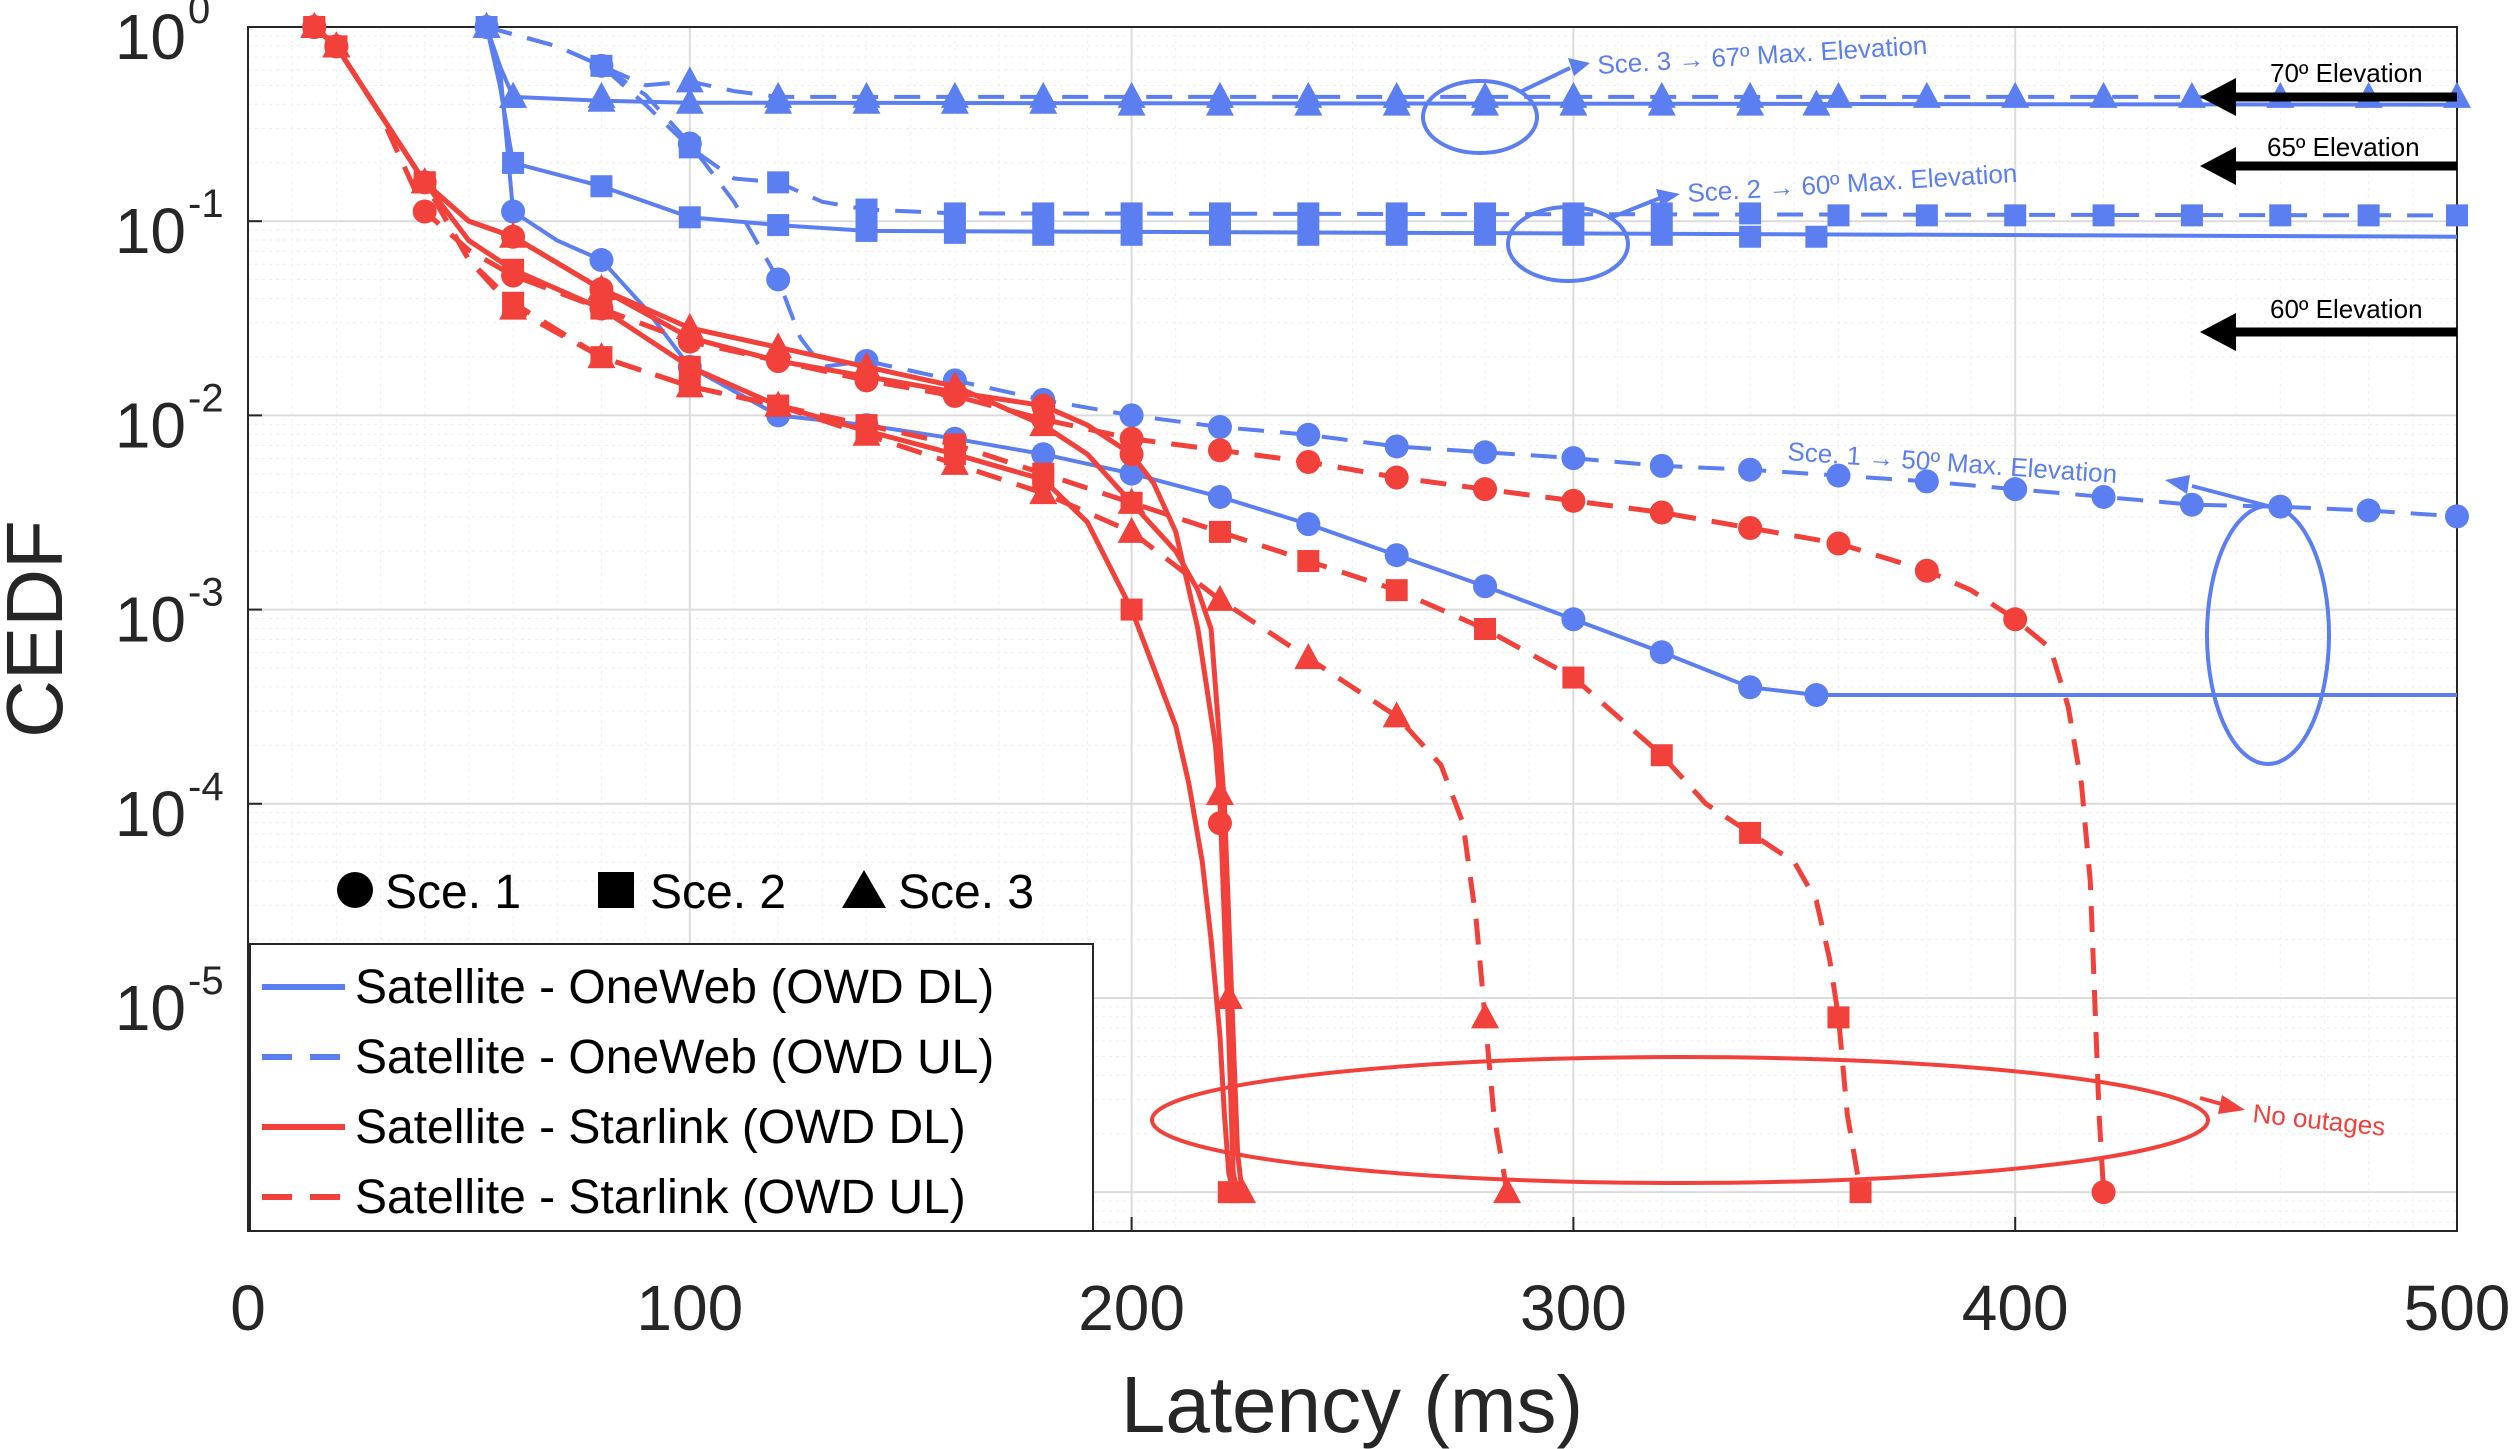  Describe the element at coordinates (1668, 197) in the screenshot. I see `arrowhead-sce2-icon` at that location.